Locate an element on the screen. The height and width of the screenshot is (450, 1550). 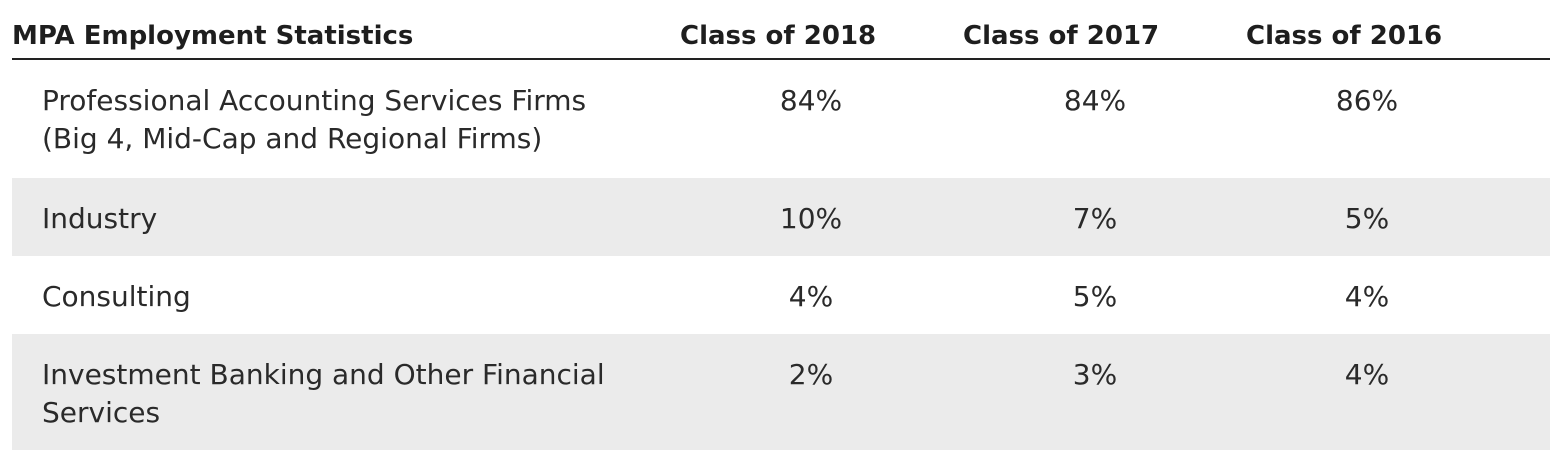
header-class-2016: Class of 2016 is located at coordinates (1344, 36).